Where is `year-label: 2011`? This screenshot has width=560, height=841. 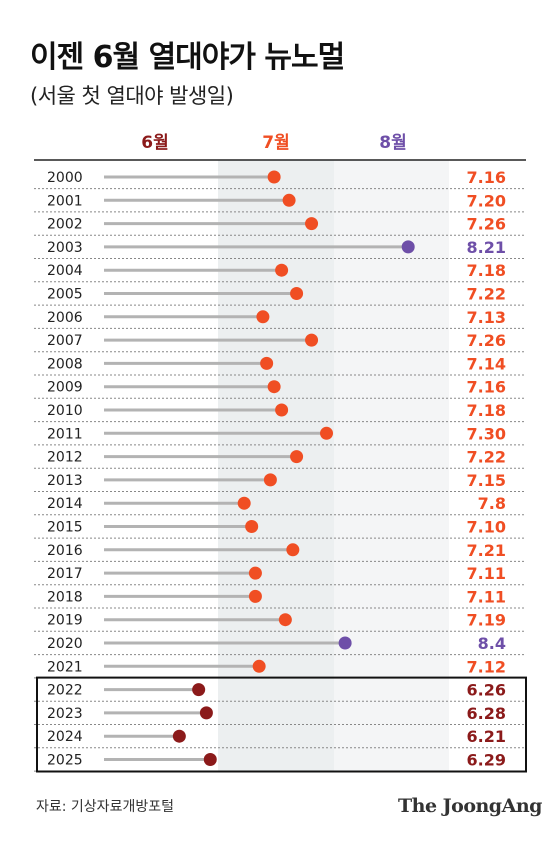
year-label: 2011 is located at coordinates (65, 434).